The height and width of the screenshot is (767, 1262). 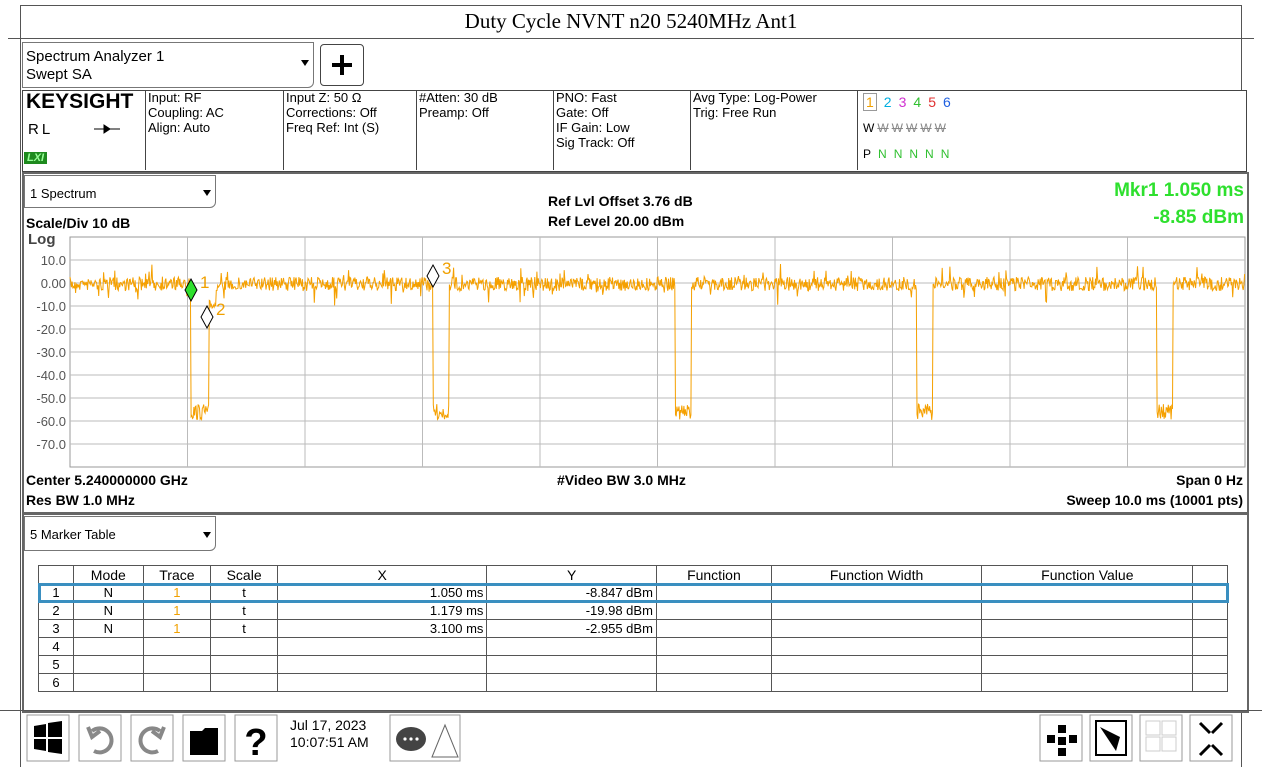 What do you see at coordinates (78, 223) in the screenshot?
I see `scale: Scale/Div 10 dB` at bounding box center [78, 223].